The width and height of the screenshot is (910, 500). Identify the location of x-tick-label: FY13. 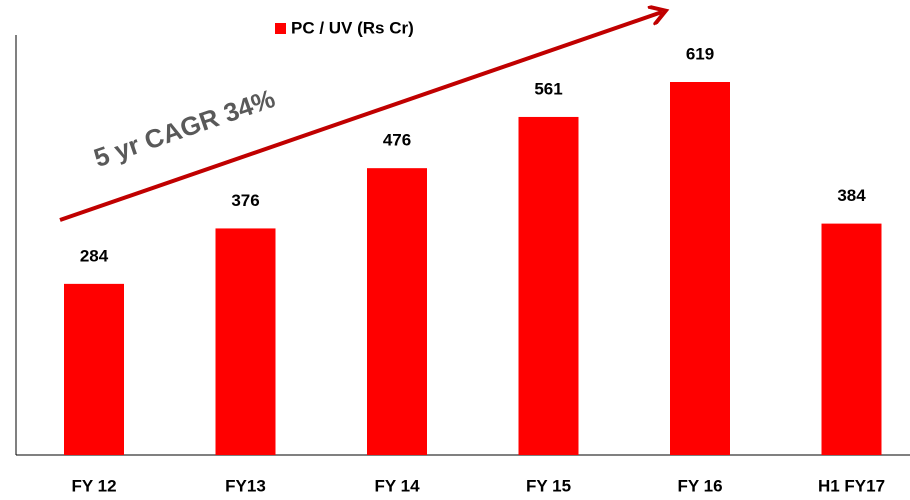
(245, 485).